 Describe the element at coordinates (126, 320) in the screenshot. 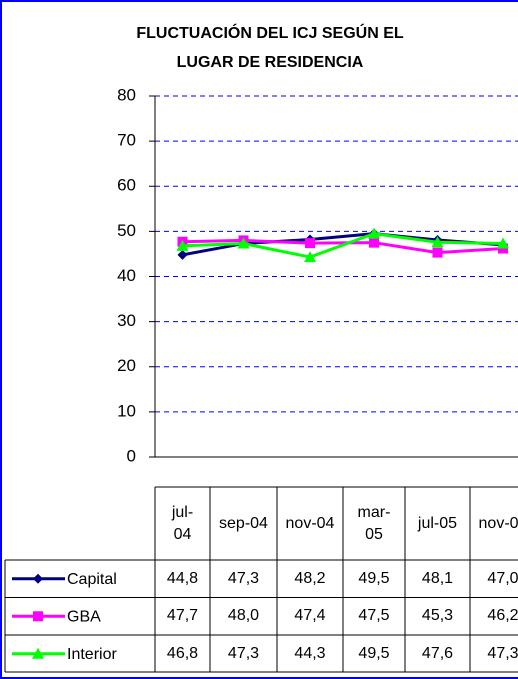

I see `y-tick-label: 30` at that location.